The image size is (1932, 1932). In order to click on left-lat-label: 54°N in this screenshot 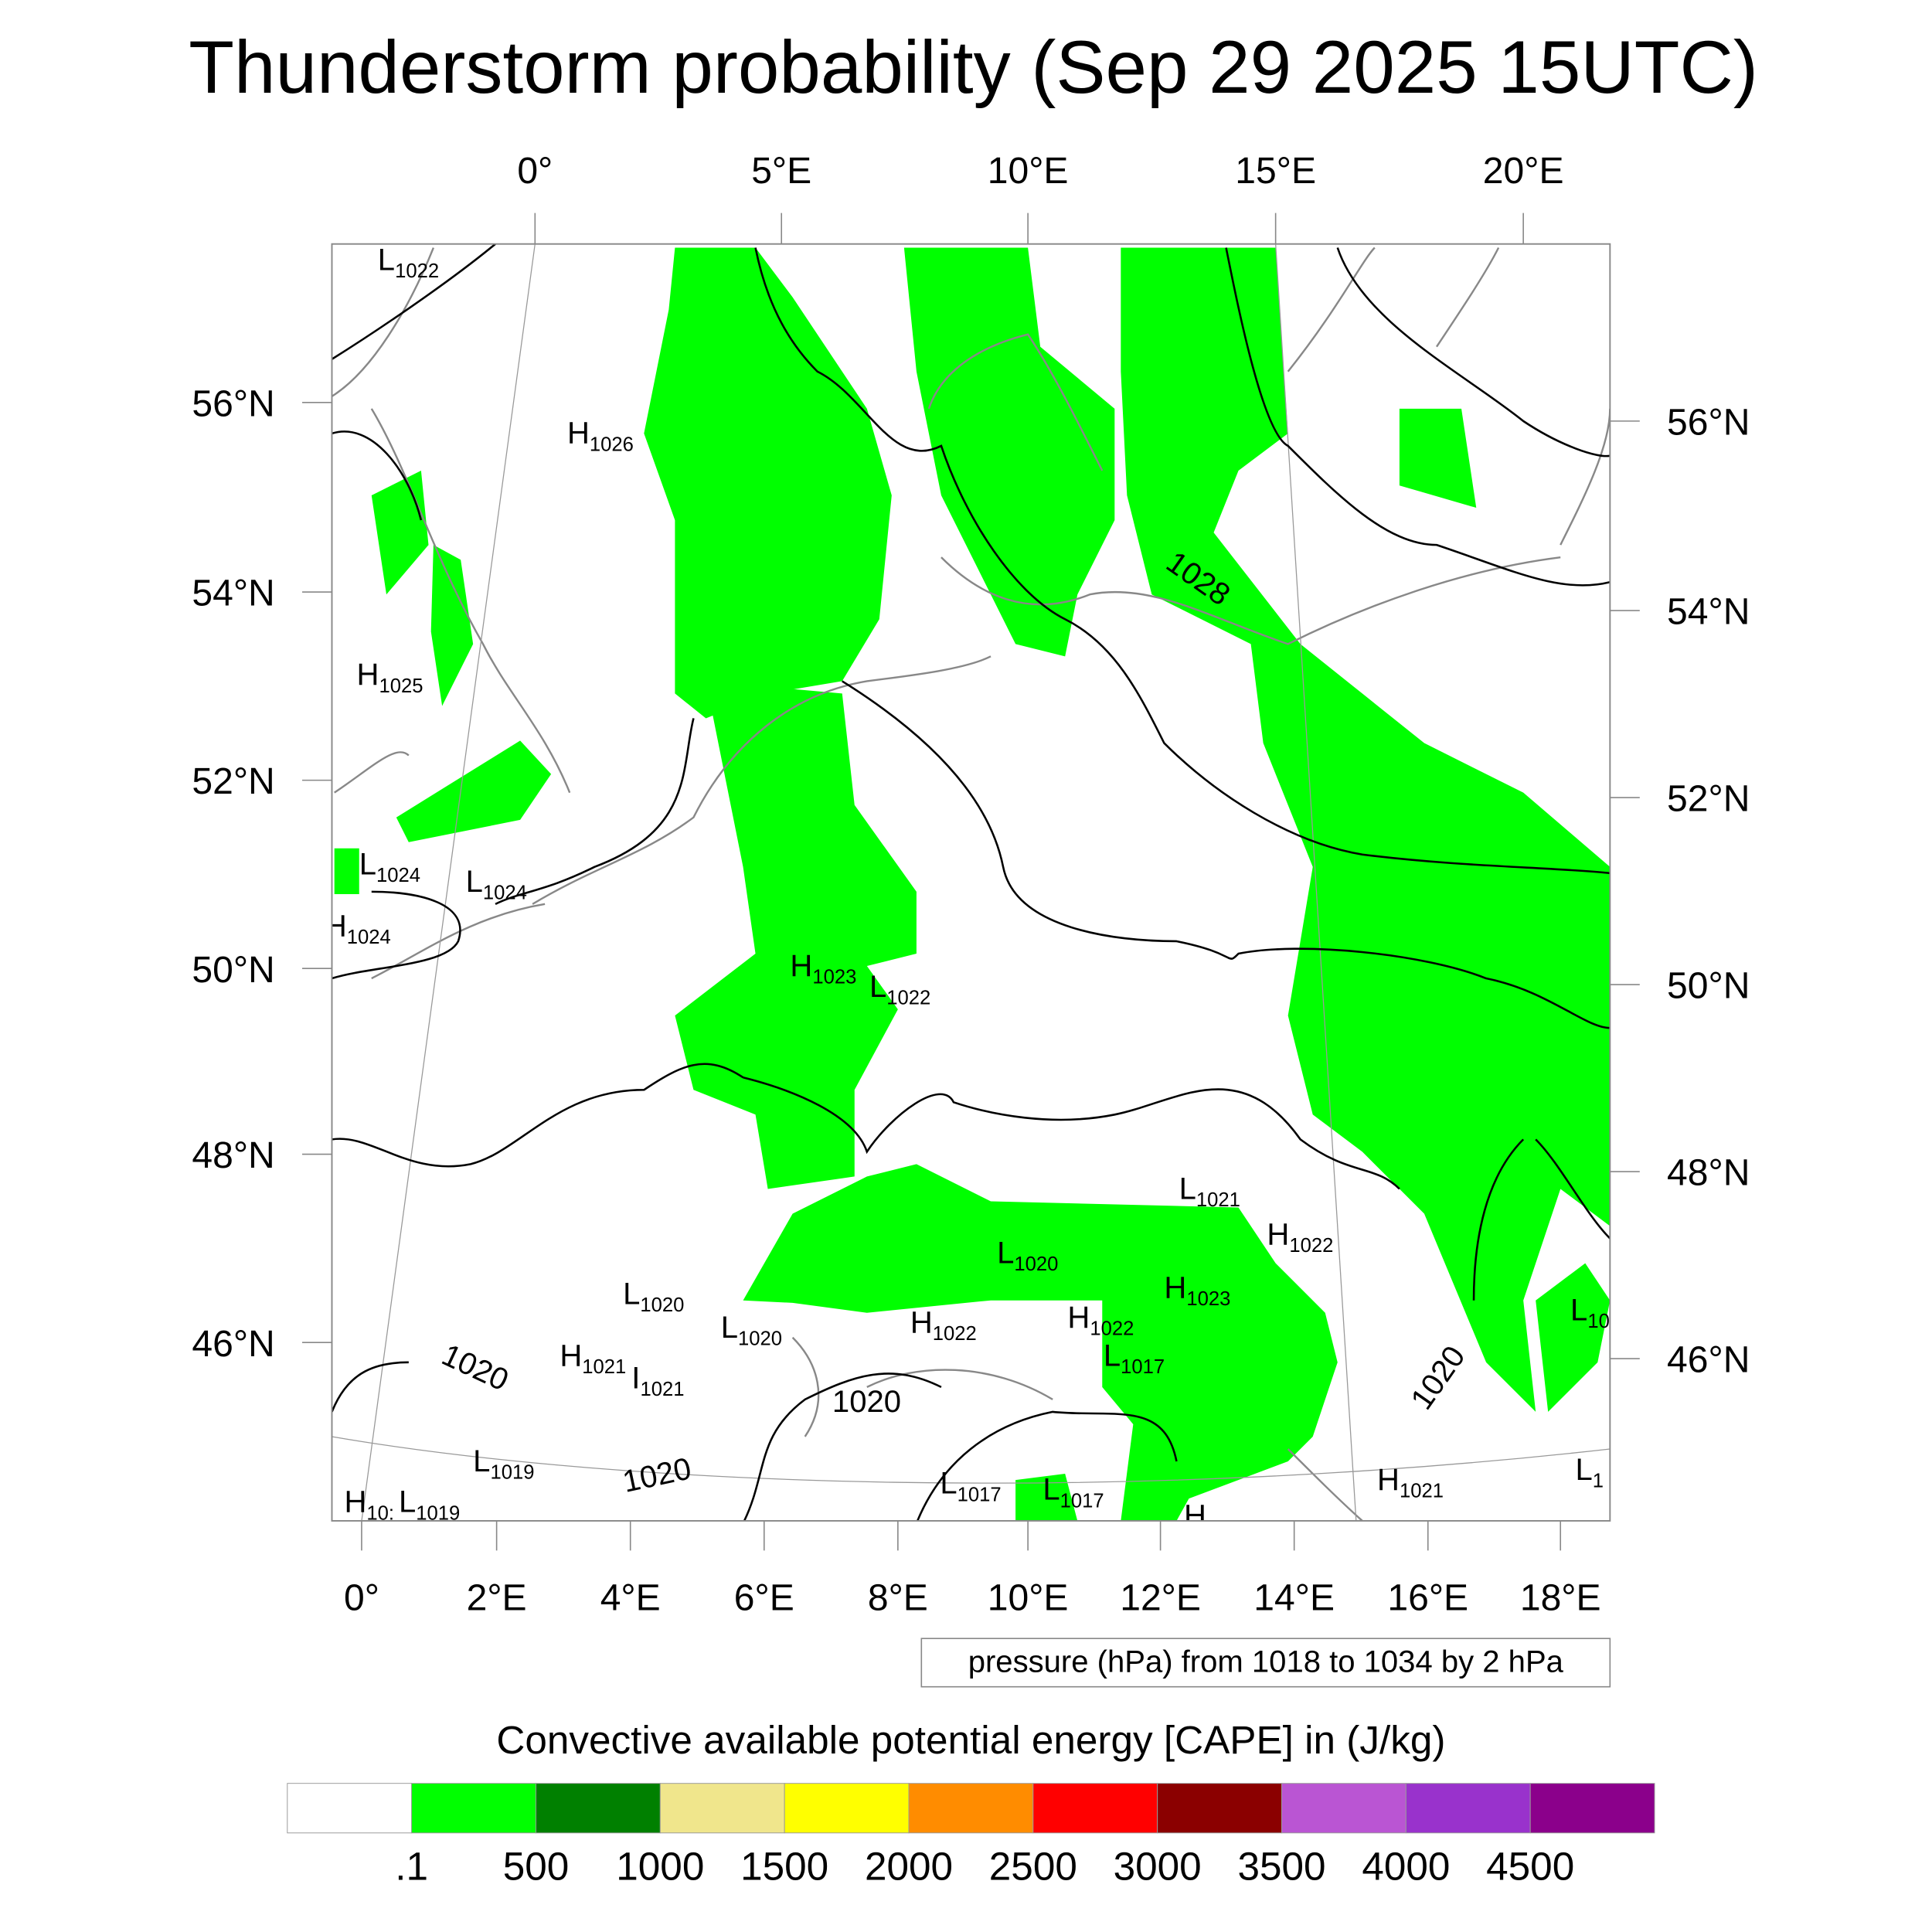, I will do `click(233, 593)`.